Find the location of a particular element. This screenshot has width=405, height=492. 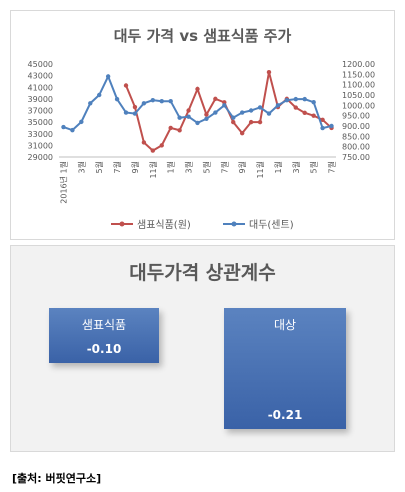

correlation-name: 대상 is located at coordinates (285, 325).